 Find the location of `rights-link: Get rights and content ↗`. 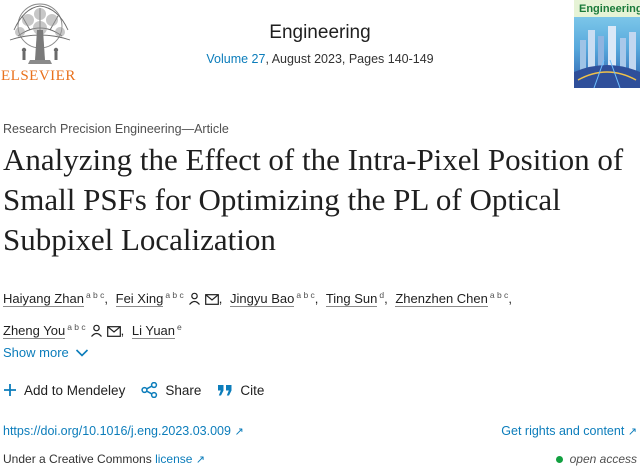

rights-link: Get rights and content ↗ is located at coordinates (569, 431).